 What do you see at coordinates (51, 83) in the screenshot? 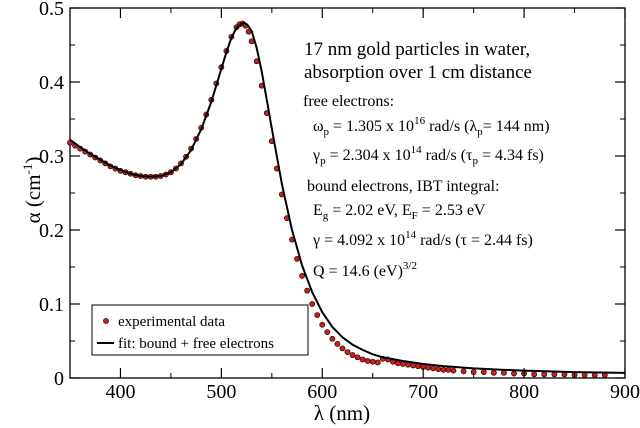
I see `y-tick-label: 0.4` at bounding box center [51, 83].